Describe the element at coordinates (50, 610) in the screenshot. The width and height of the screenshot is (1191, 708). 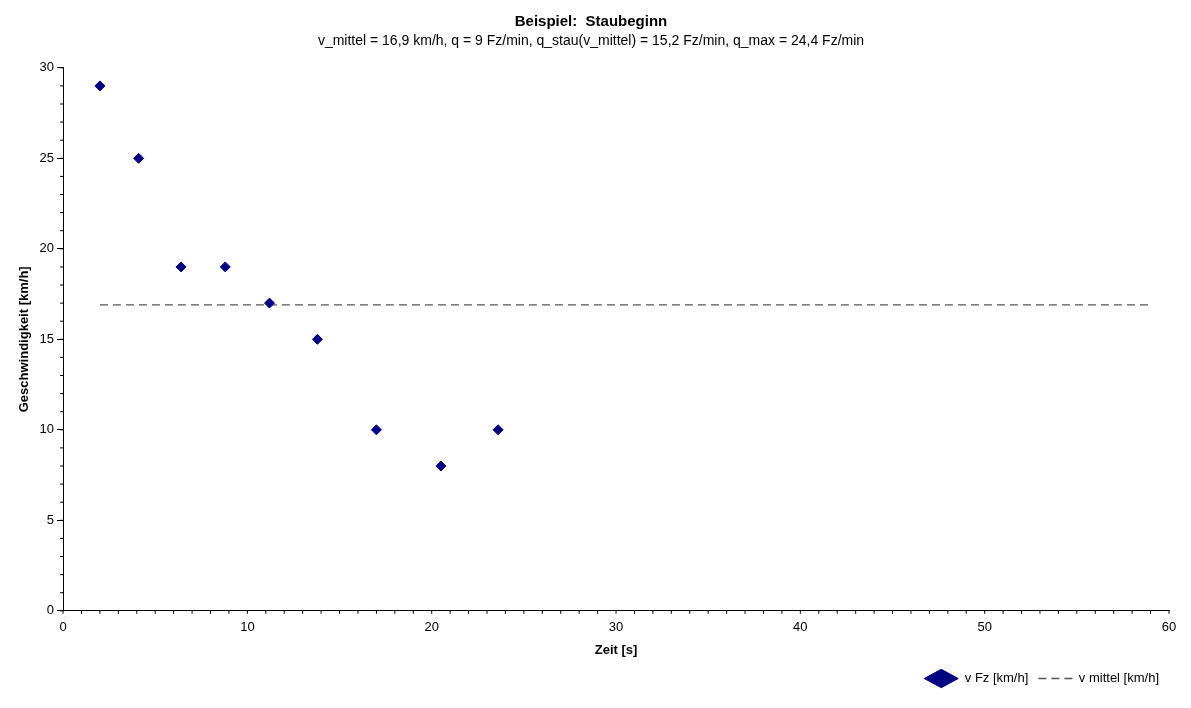
I see `y-tick-label: 0` at that location.